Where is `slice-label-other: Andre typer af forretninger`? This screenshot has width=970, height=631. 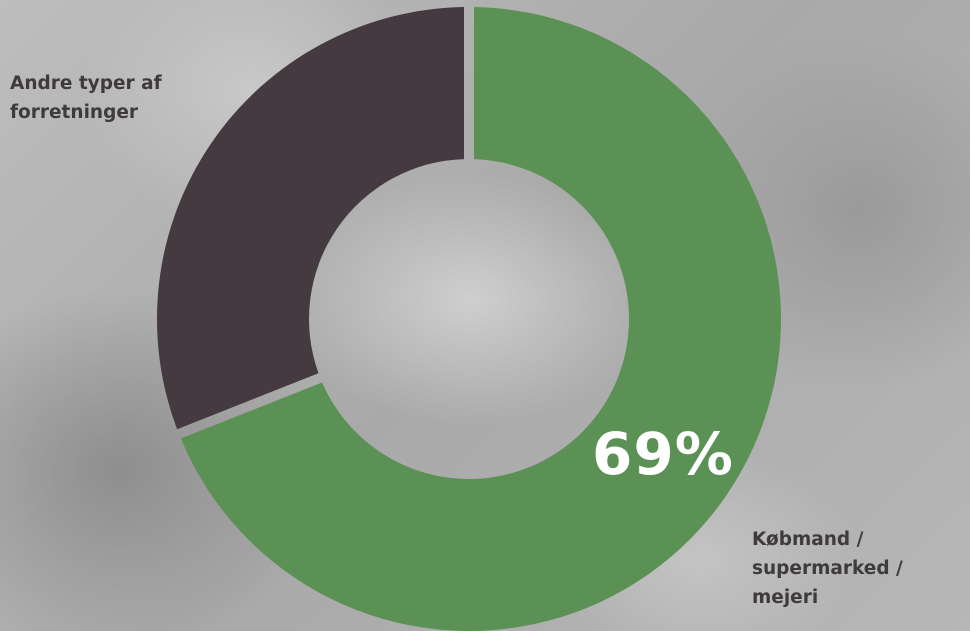
slice-label-other: Andre typer af forretninger is located at coordinates (86, 98).